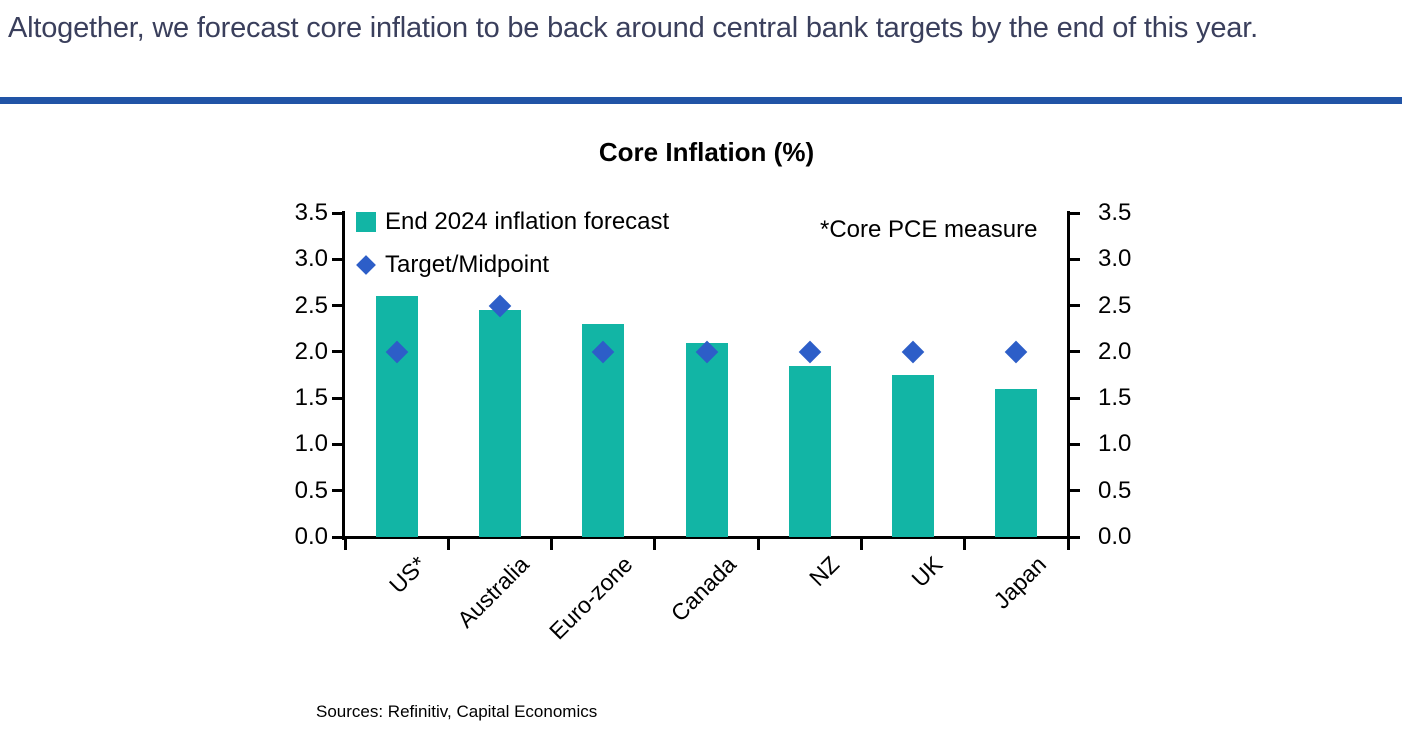 The height and width of the screenshot is (732, 1402). Describe the element at coordinates (343, 375) in the screenshot. I see `y-axis-left` at that location.